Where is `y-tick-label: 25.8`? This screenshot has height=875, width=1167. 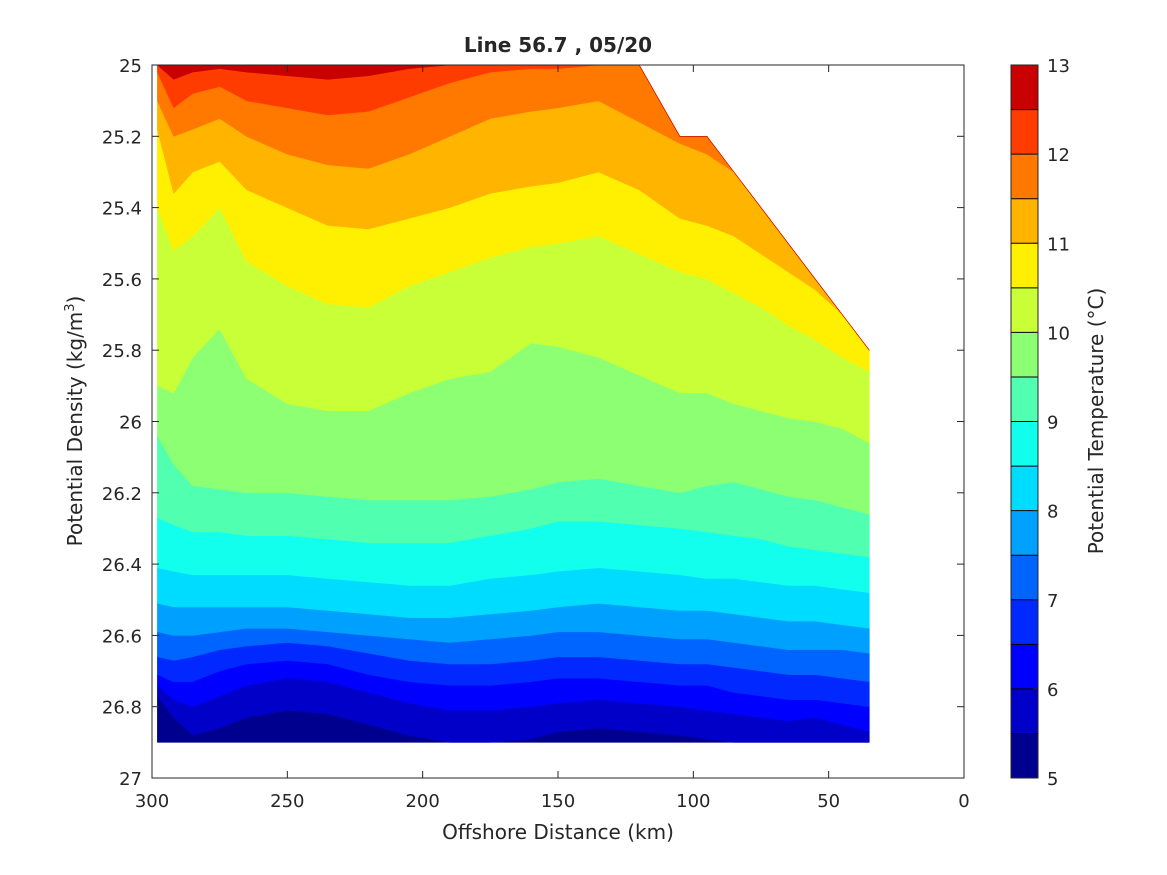
y-tick-label: 25.8 is located at coordinates (122, 351).